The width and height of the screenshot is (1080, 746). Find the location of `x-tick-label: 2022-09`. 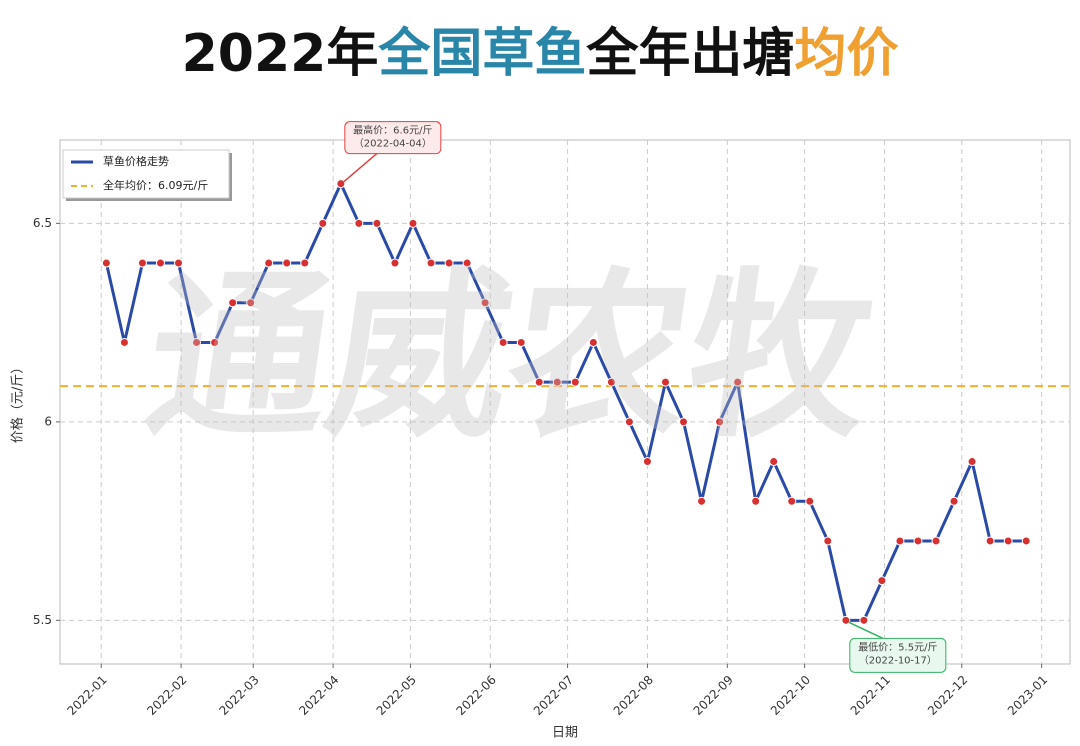

x-tick-label: 2022-09 is located at coordinates (713, 695).